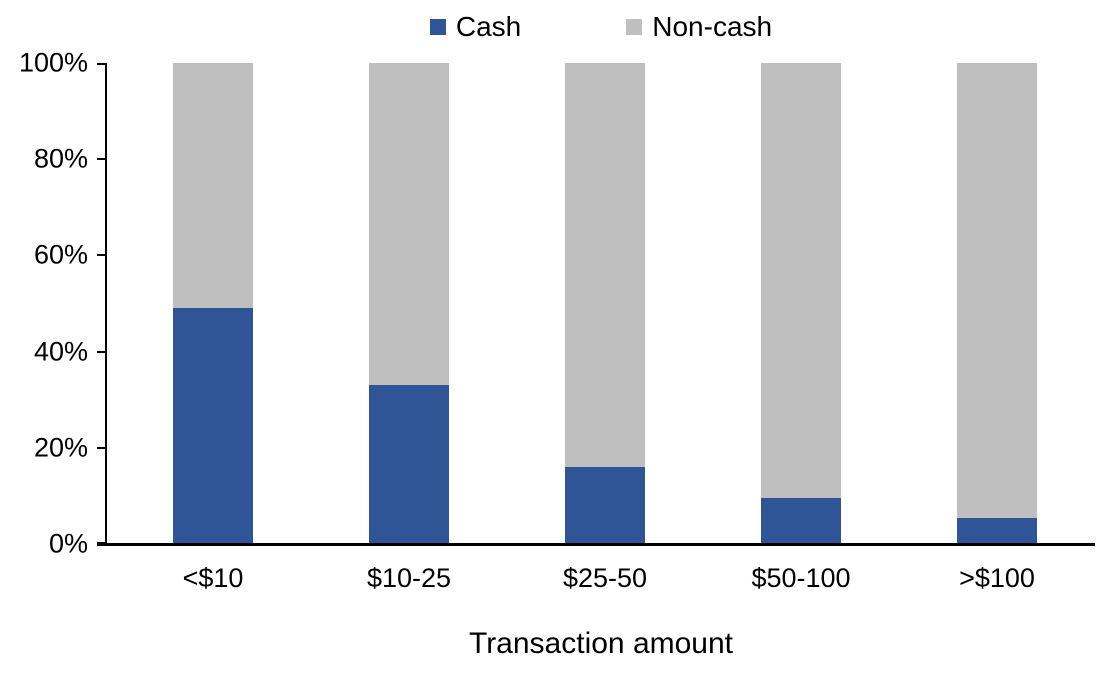  What do you see at coordinates (44, 303) in the screenshot?
I see `y-axis-labels: 0% 20% 40% 60% 80% 100%` at bounding box center [44, 303].